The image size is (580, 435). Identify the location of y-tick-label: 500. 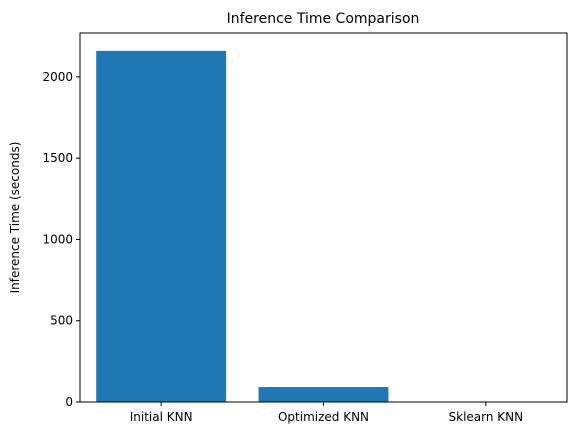
(61, 321).